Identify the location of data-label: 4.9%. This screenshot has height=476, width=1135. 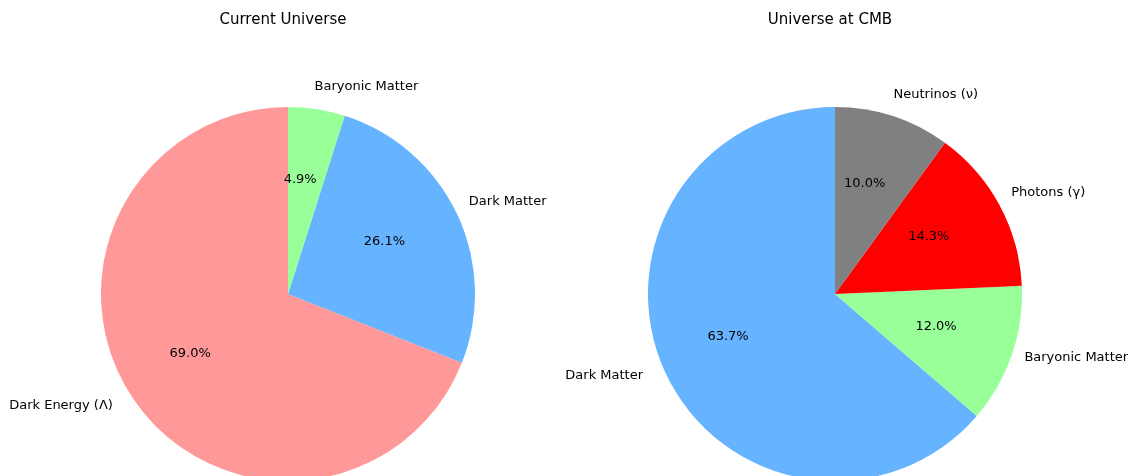
(300, 178).